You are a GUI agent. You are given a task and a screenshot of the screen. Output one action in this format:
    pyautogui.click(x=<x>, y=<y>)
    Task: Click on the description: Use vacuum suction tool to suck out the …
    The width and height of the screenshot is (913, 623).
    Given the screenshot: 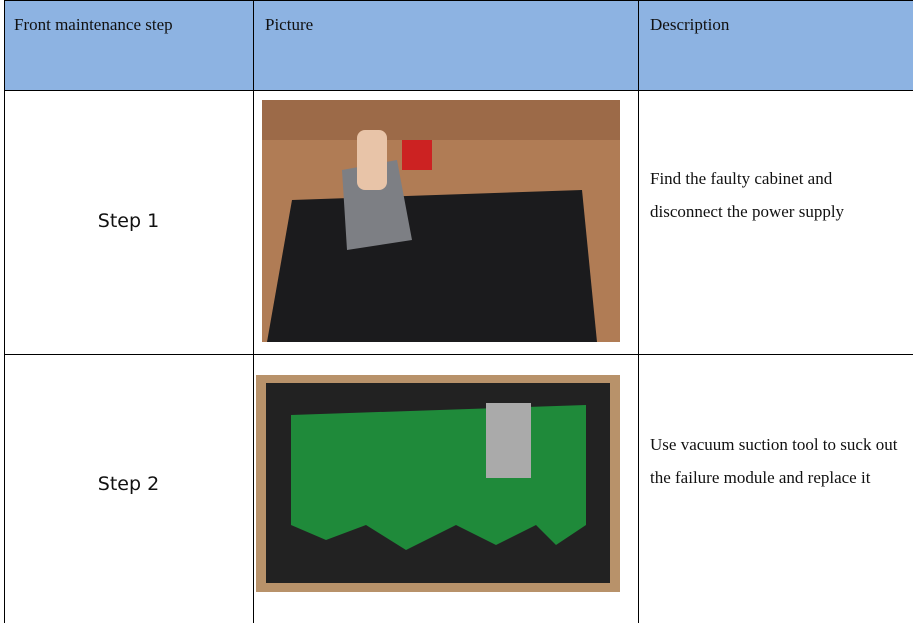 What is the action you would take?
    pyautogui.click(x=774, y=461)
    